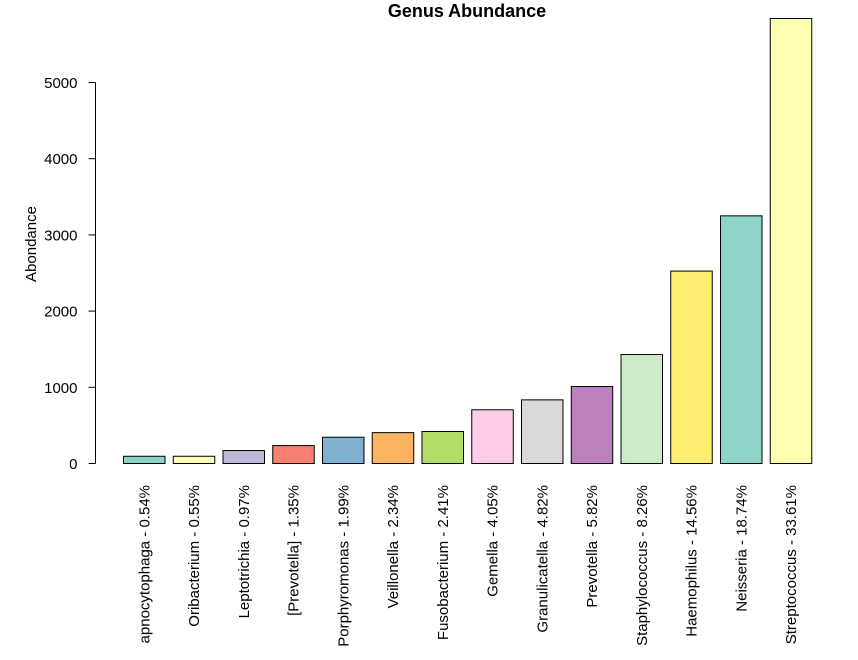 The image size is (858, 660). Describe the element at coordinates (791, 564) in the screenshot. I see `category-label: Streptococcus - 33.61%` at that location.